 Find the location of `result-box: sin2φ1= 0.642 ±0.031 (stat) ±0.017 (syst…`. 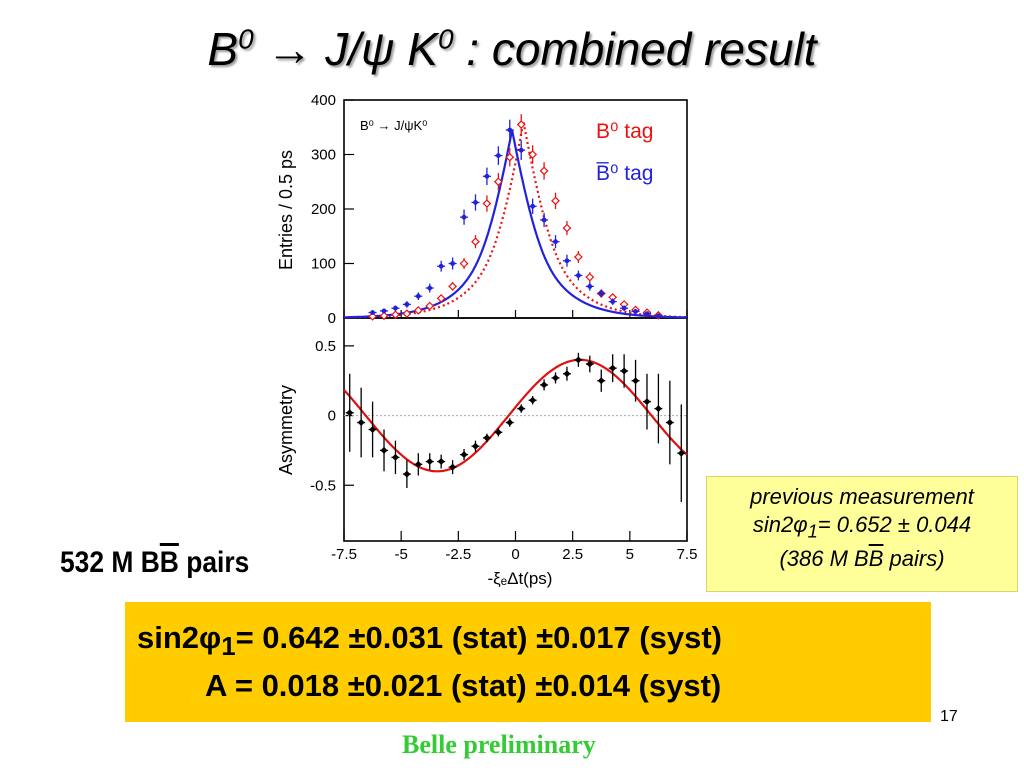

result-box: sin2φ1= 0.642 ±0.031 (stat) ±0.017 (syst… is located at coordinates (528, 662).